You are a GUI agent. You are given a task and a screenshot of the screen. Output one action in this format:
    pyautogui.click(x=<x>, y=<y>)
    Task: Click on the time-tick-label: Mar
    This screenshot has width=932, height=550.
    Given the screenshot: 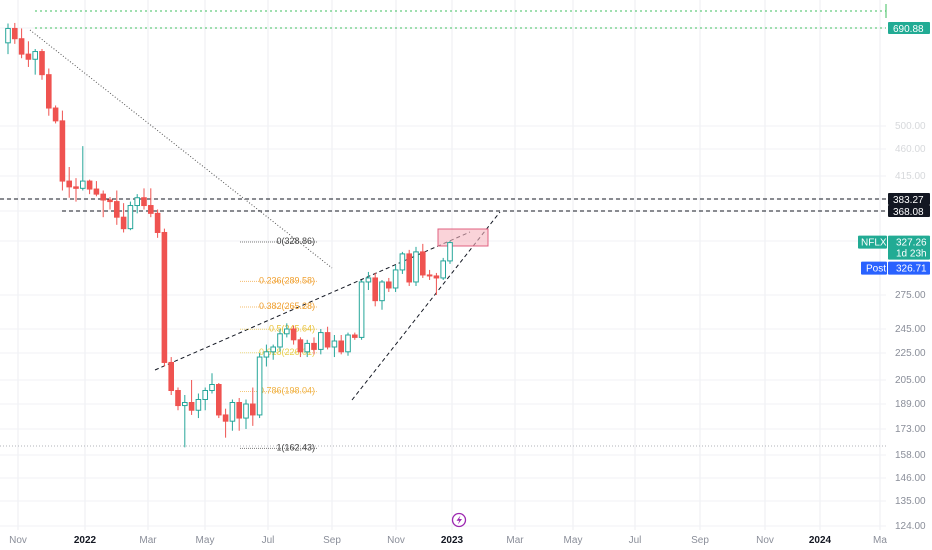 What is the action you would take?
    pyautogui.click(x=148, y=540)
    